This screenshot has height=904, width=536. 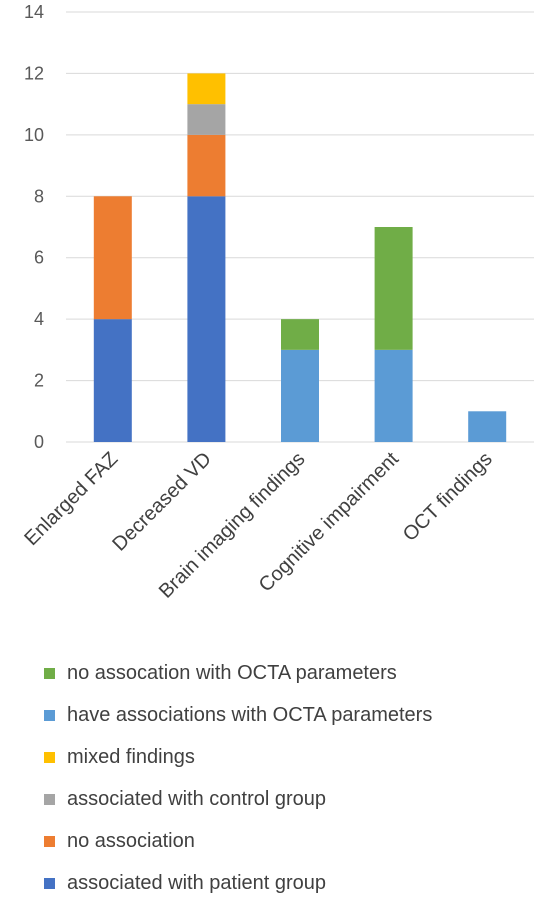 What do you see at coordinates (197, 882) in the screenshot?
I see `legend-label: associated with patient group` at bounding box center [197, 882].